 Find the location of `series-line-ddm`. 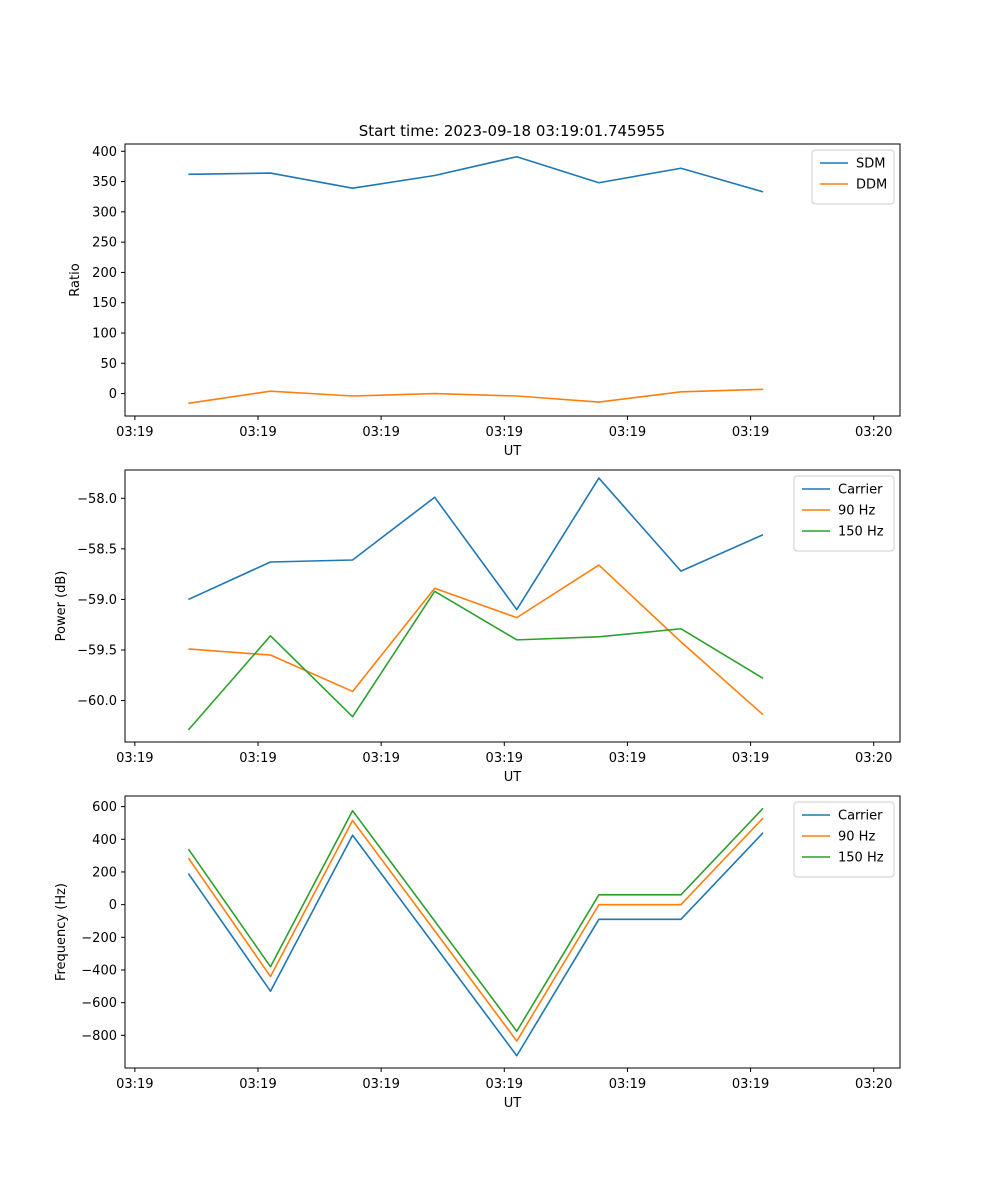

series-line-ddm is located at coordinates (476, 396).